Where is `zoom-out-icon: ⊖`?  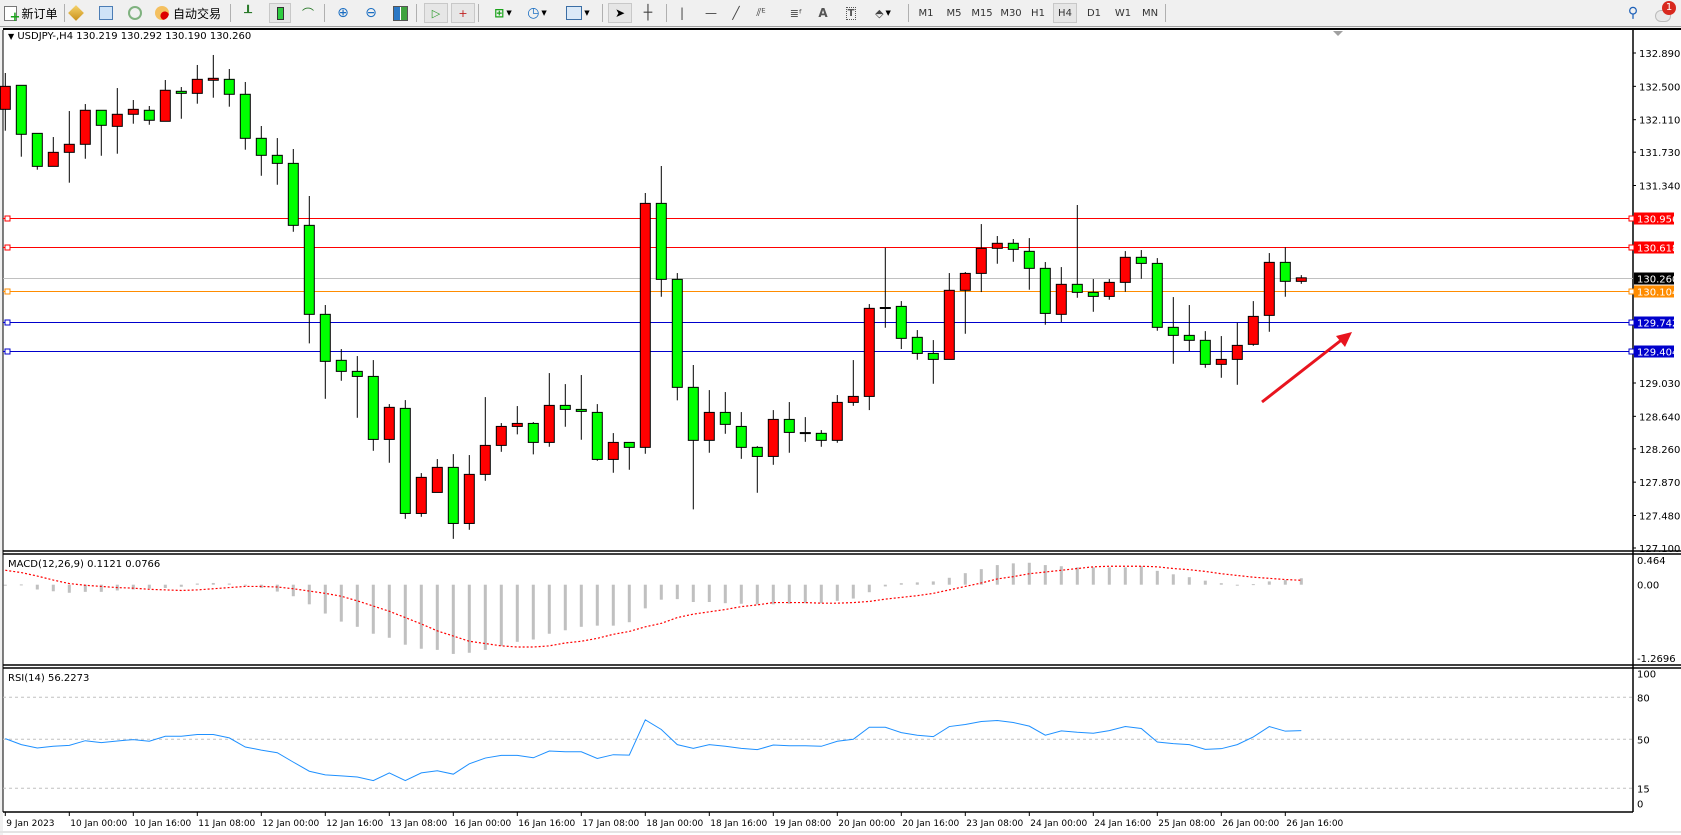 zoom-out-icon: ⊖ is located at coordinates (371, 13).